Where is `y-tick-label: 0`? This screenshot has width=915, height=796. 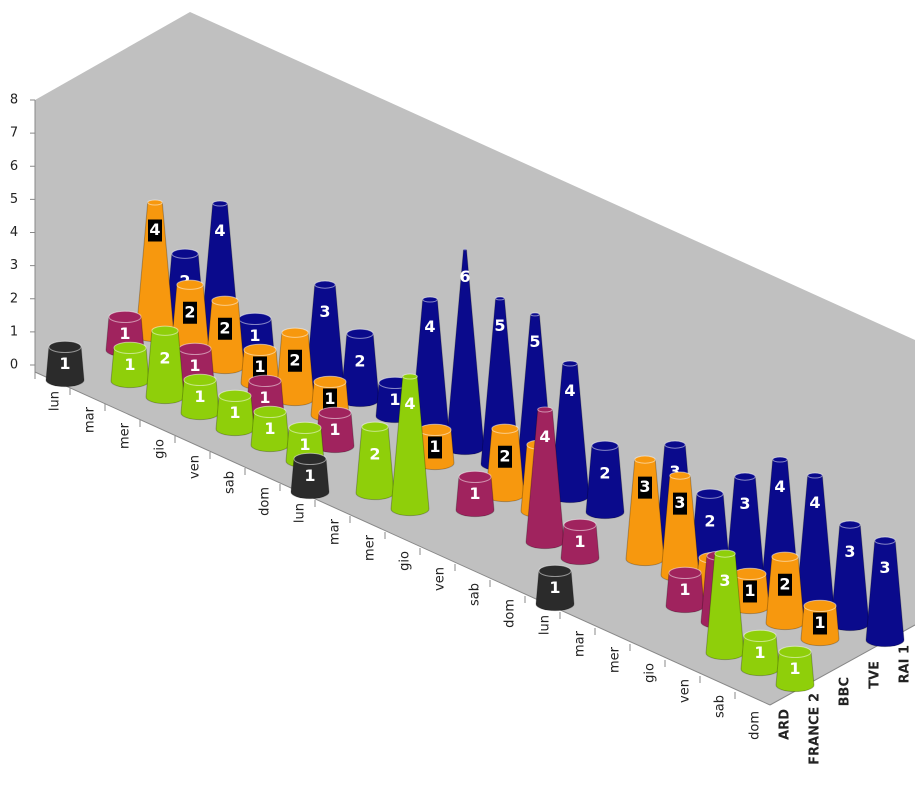
y-tick-label: 0 is located at coordinates (14, 365).